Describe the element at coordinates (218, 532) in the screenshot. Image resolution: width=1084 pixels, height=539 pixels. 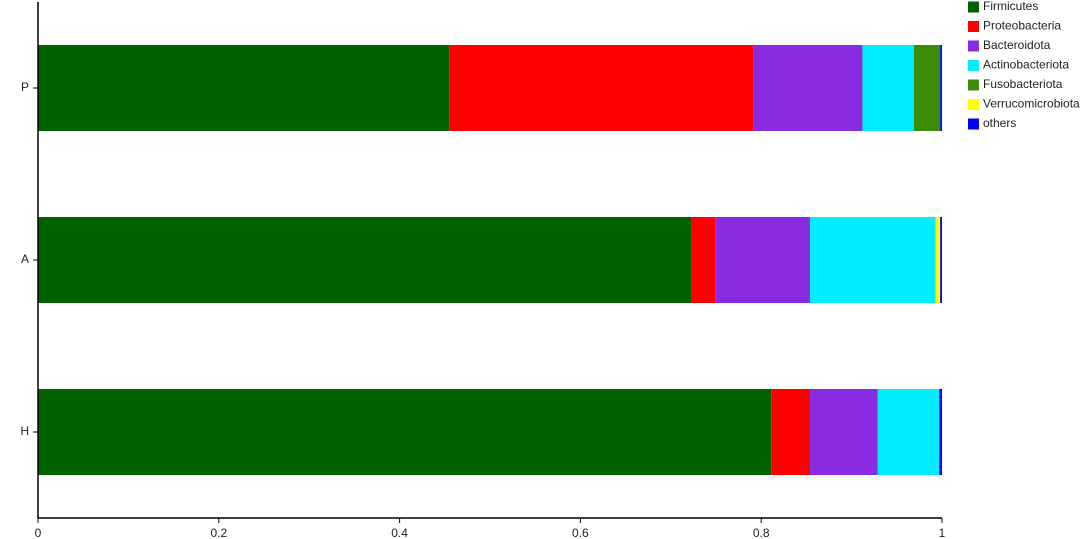
I see `x-tick-label: 0.2` at that location.